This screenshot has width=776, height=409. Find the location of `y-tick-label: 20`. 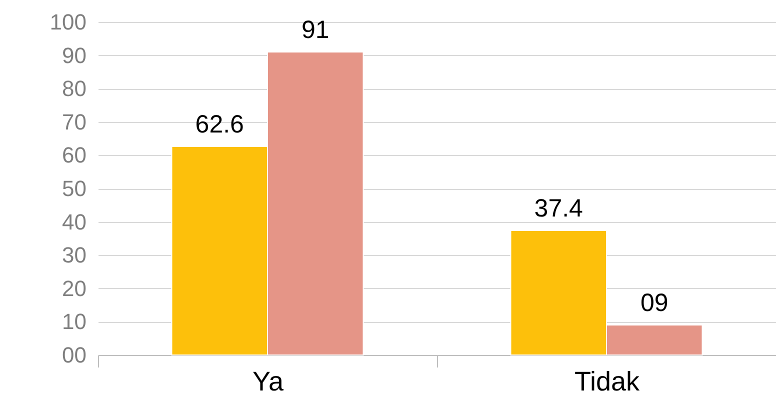

y-tick-label: 20 is located at coordinates (74, 288).